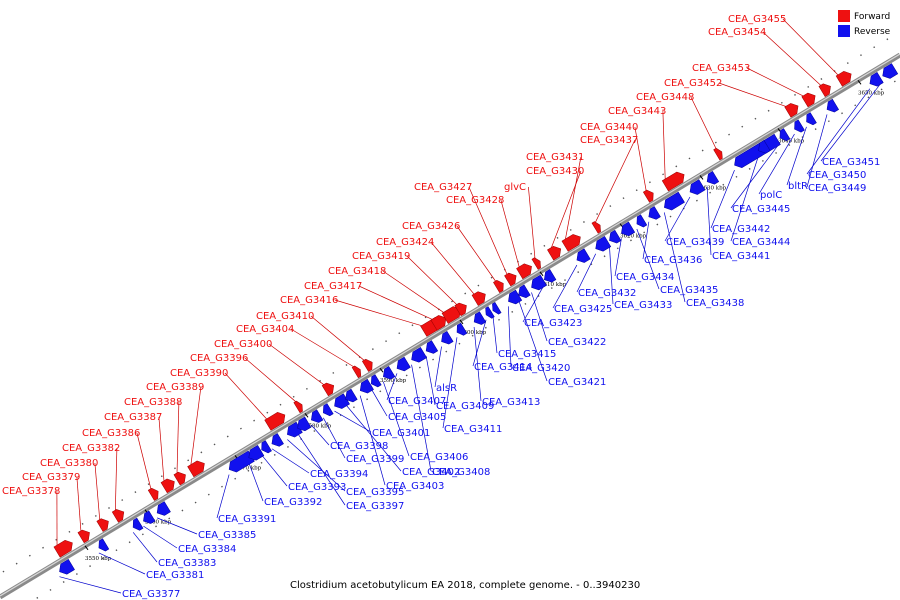  Describe the element at coordinates (219, 358) in the screenshot. I see `gene-label-forward: CEA_G3396` at that location.